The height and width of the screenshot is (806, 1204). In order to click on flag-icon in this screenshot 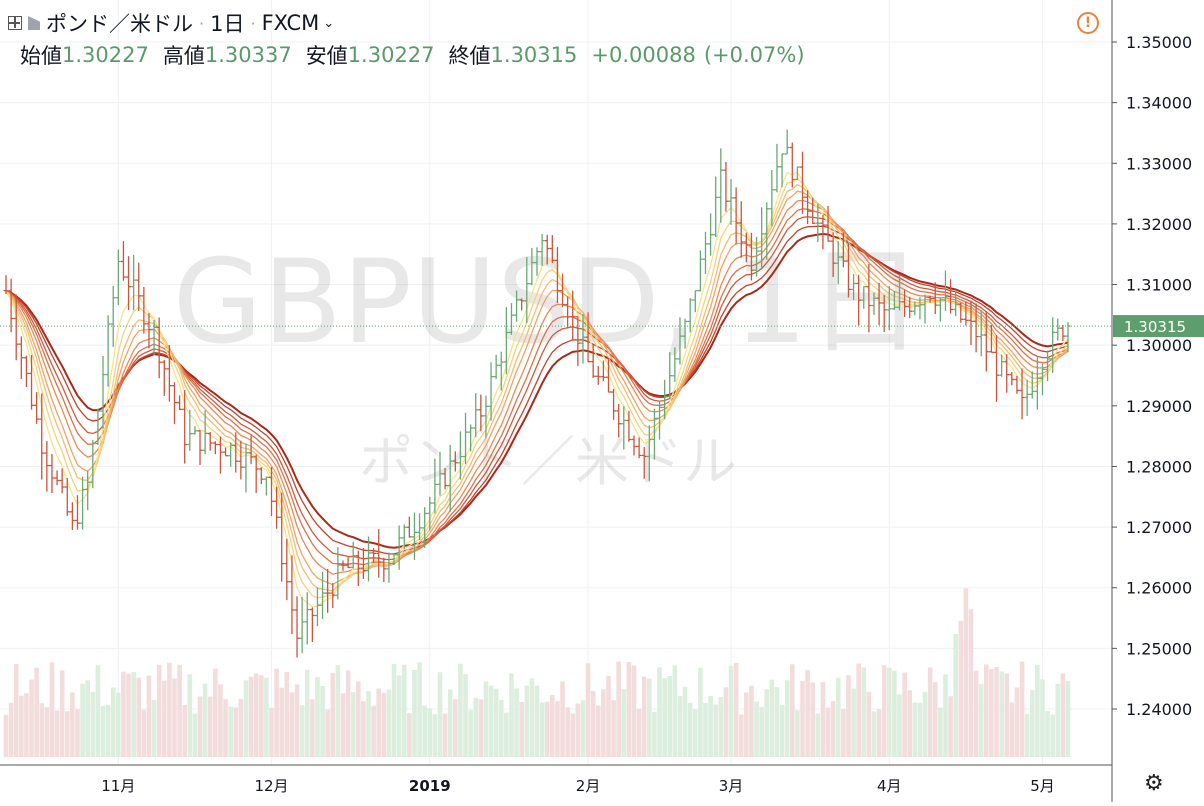, I will do `click(34, 23)`.